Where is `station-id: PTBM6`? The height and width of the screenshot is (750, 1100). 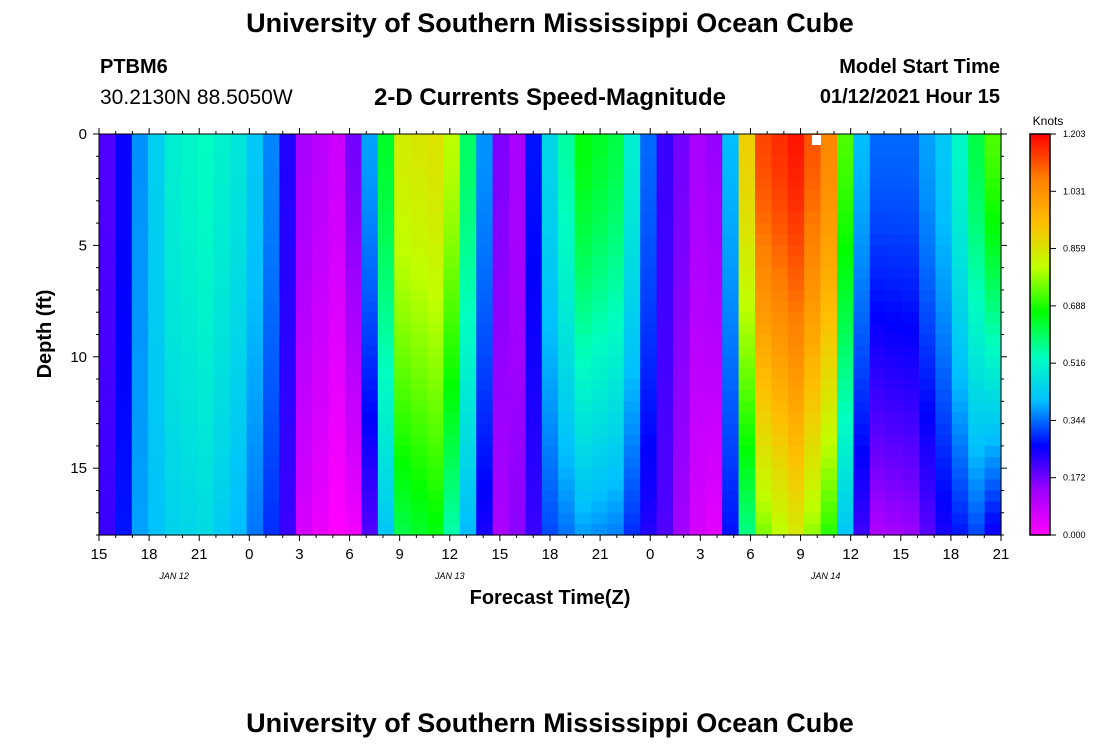 station-id: PTBM6 is located at coordinates (134, 67).